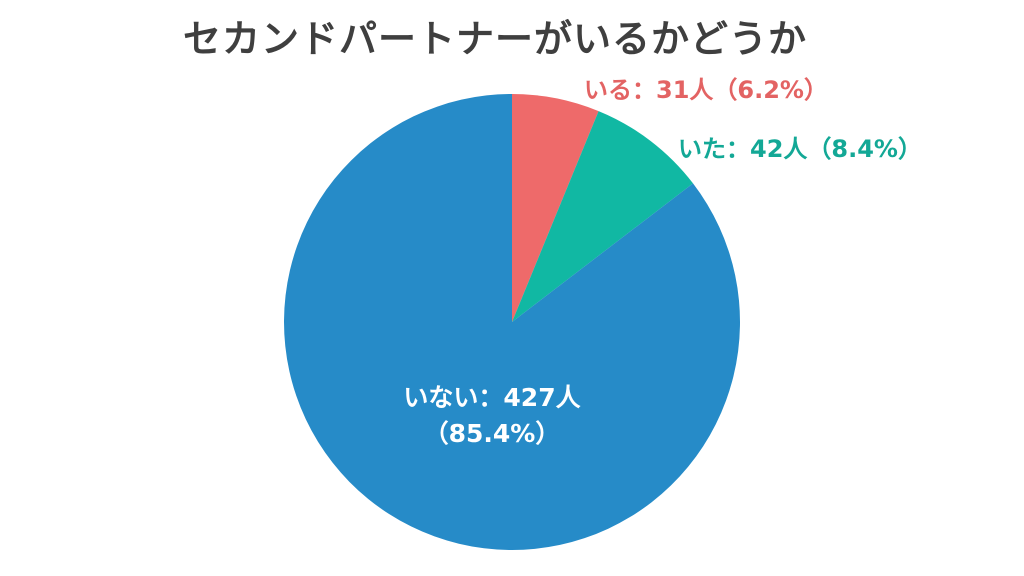 The height and width of the screenshot is (576, 1024). What do you see at coordinates (800, 149) in the screenshot?
I see `slice-label-2: いた：42人（8.4%）` at bounding box center [800, 149].